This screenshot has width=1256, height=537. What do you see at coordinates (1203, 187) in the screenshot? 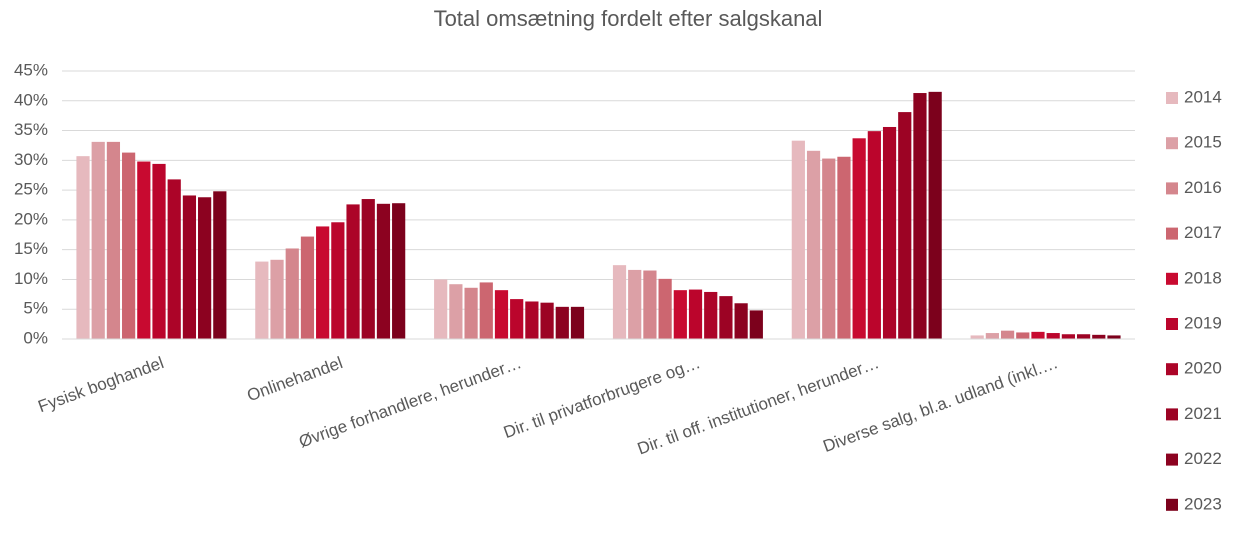
I see `legend-label: 2016` at bounding box center [1203, 187].